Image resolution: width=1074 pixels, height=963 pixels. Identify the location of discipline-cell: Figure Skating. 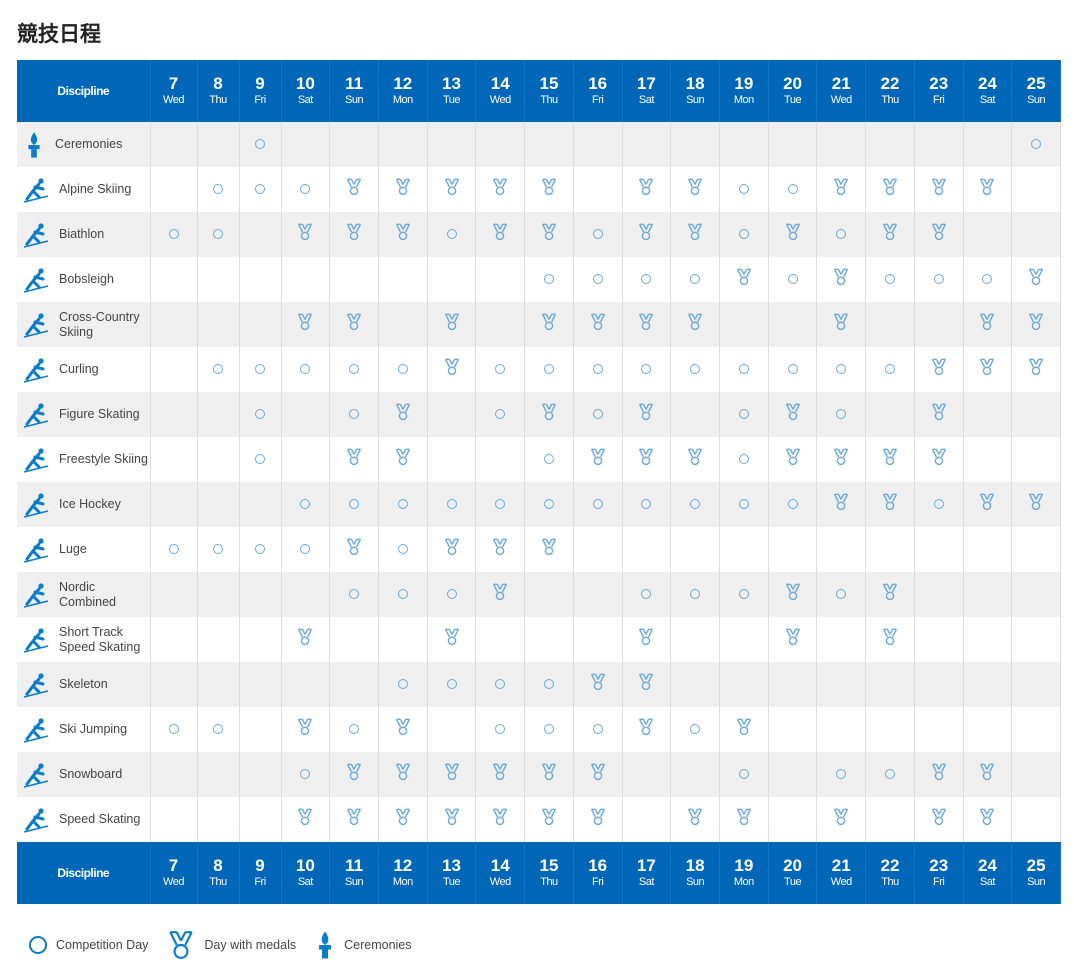
(84, 414).